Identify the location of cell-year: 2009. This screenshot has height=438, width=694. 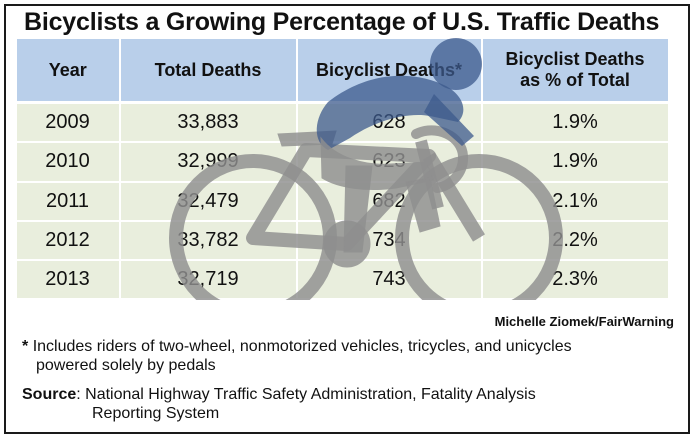
(68, 123).